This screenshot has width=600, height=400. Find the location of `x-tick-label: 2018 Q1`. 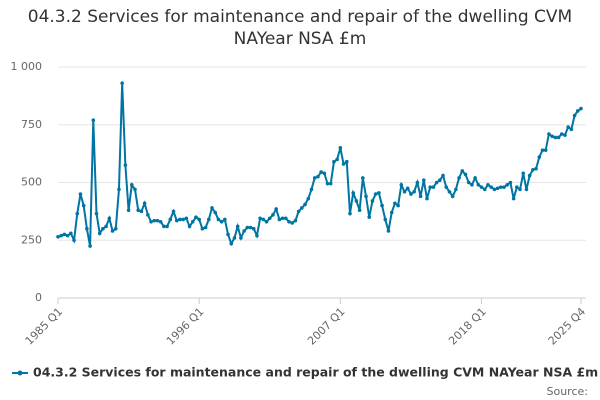

x-tick-label: 2018 Q1 is located at coordinates (467, 326).